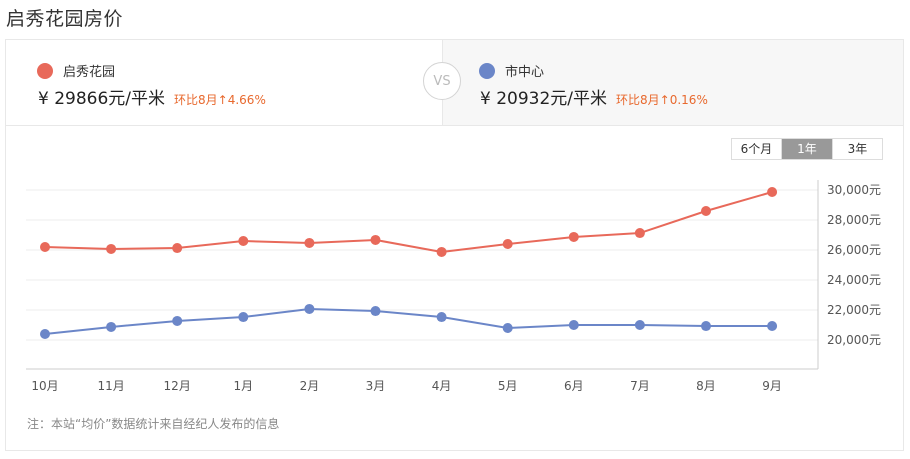  What do you see at coordinates (854, 250) in the screenshot?
I see `y-tick-label: 26,000元` at bounding box center [854, 250].